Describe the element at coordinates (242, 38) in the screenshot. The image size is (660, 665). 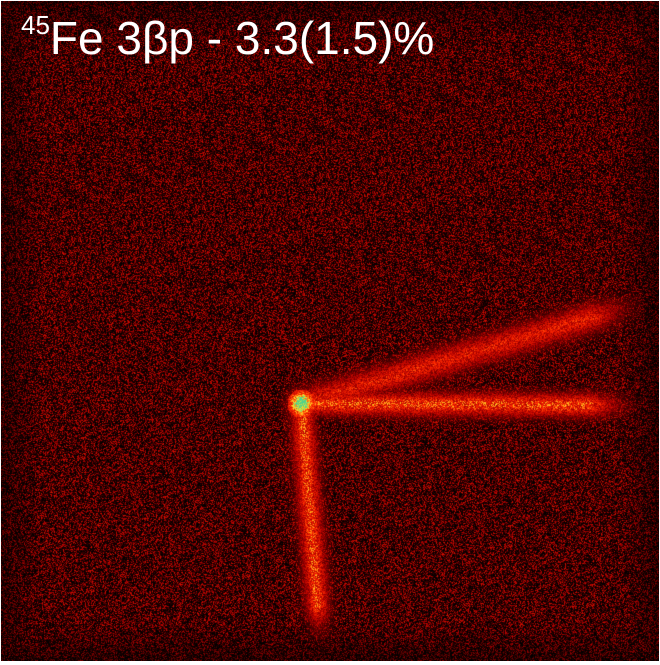
I see `decay-label-text: Fe 3βp - 3.3(1.5)%` at that location.